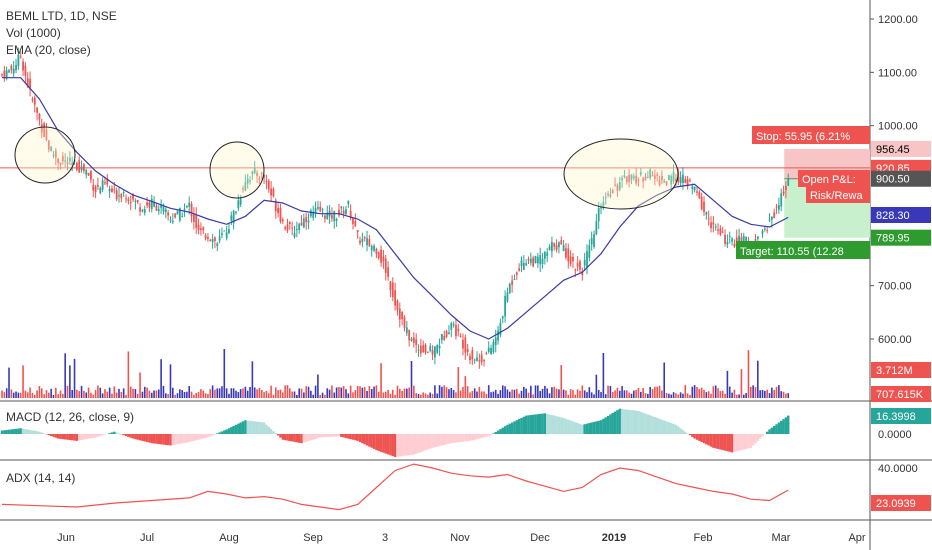 The image size is (932, 550). Describe the element at coordinates (41, 478) in the screenshot. I see `adx-indicator-label: ADX (14, 14)` at that location.